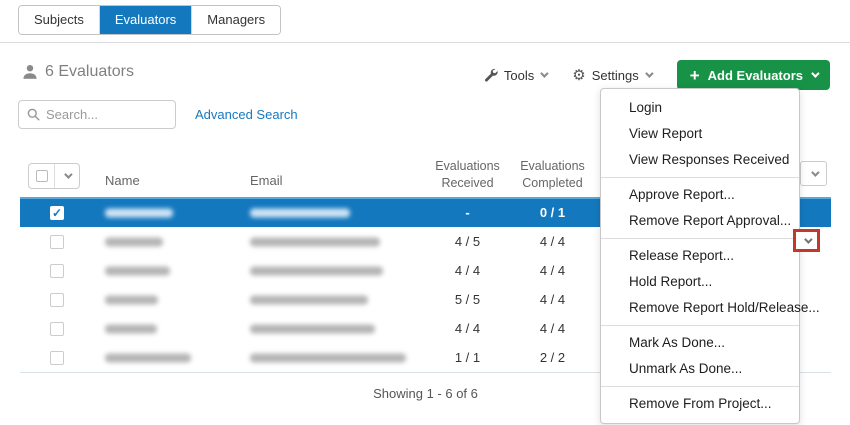 The image size is (850, 425). Describe the element at coordinates (266, 180) in the screenshot. I see `column-header-email: Email` at that location.